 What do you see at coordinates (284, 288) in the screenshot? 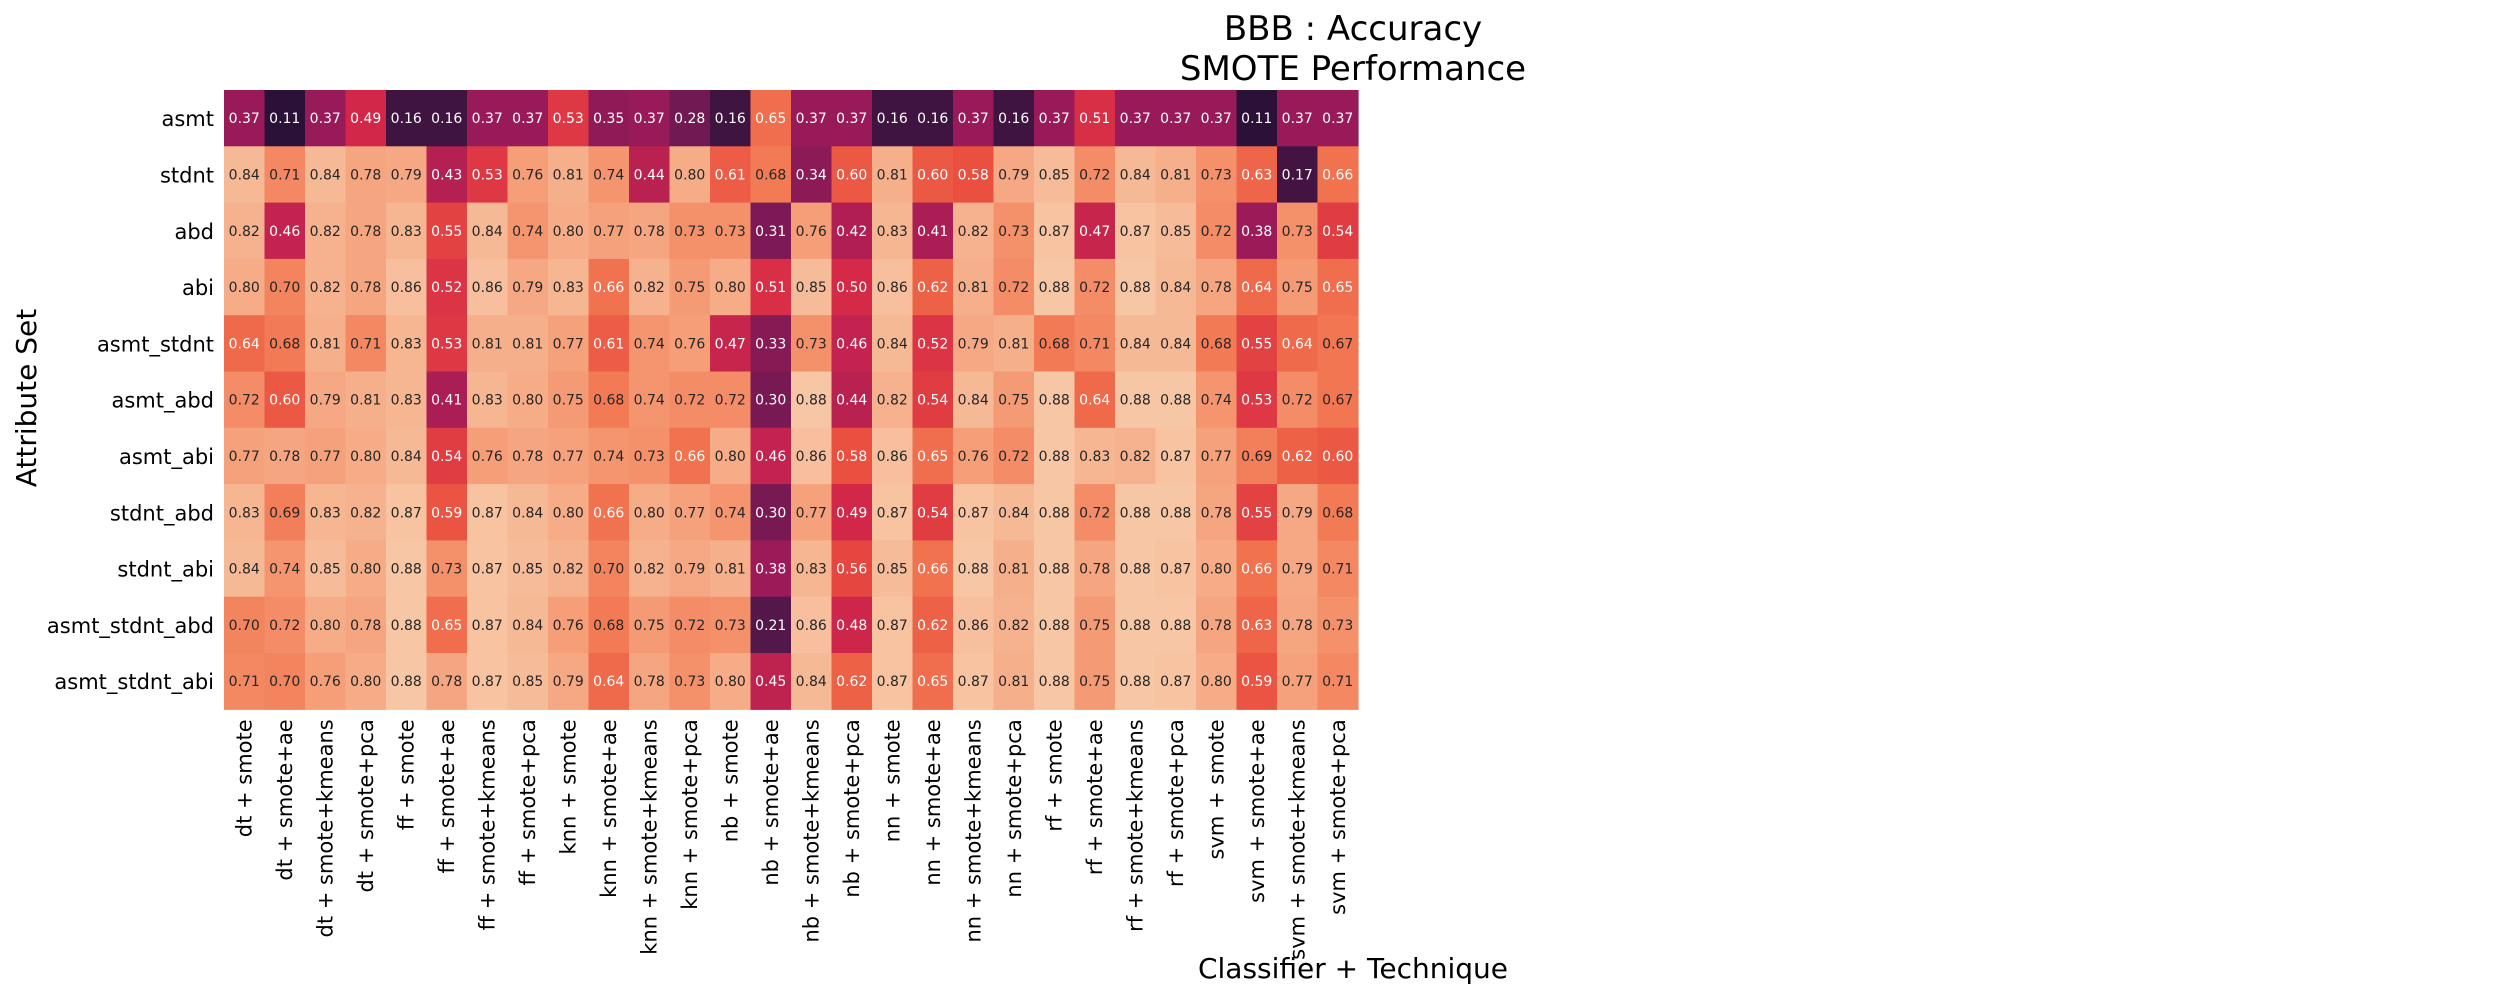
I see `cell-value-label: 0.70` at bounding box center [284, 288].